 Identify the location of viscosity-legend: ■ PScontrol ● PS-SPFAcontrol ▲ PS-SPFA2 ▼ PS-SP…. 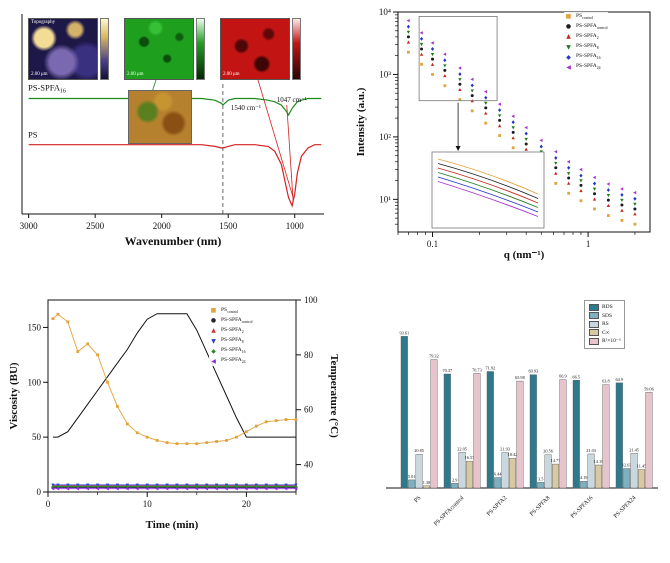
(231, 336).